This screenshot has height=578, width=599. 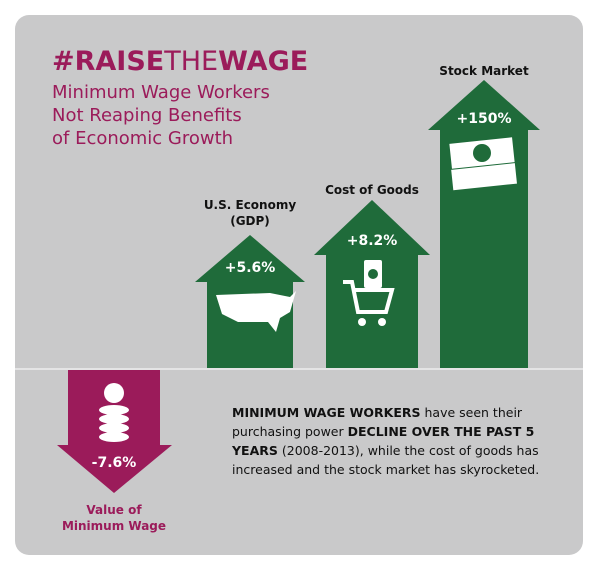 What do you see at coordinates (161, 92) in the screenshot?
I see `subtitle: Minimum Wage Workers` at bounding box center [161, 92].